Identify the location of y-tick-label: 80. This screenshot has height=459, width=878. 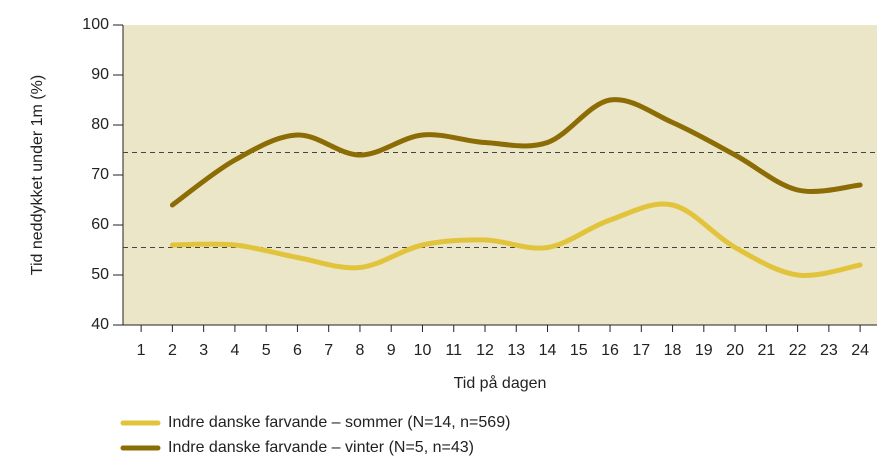
(100, 124).